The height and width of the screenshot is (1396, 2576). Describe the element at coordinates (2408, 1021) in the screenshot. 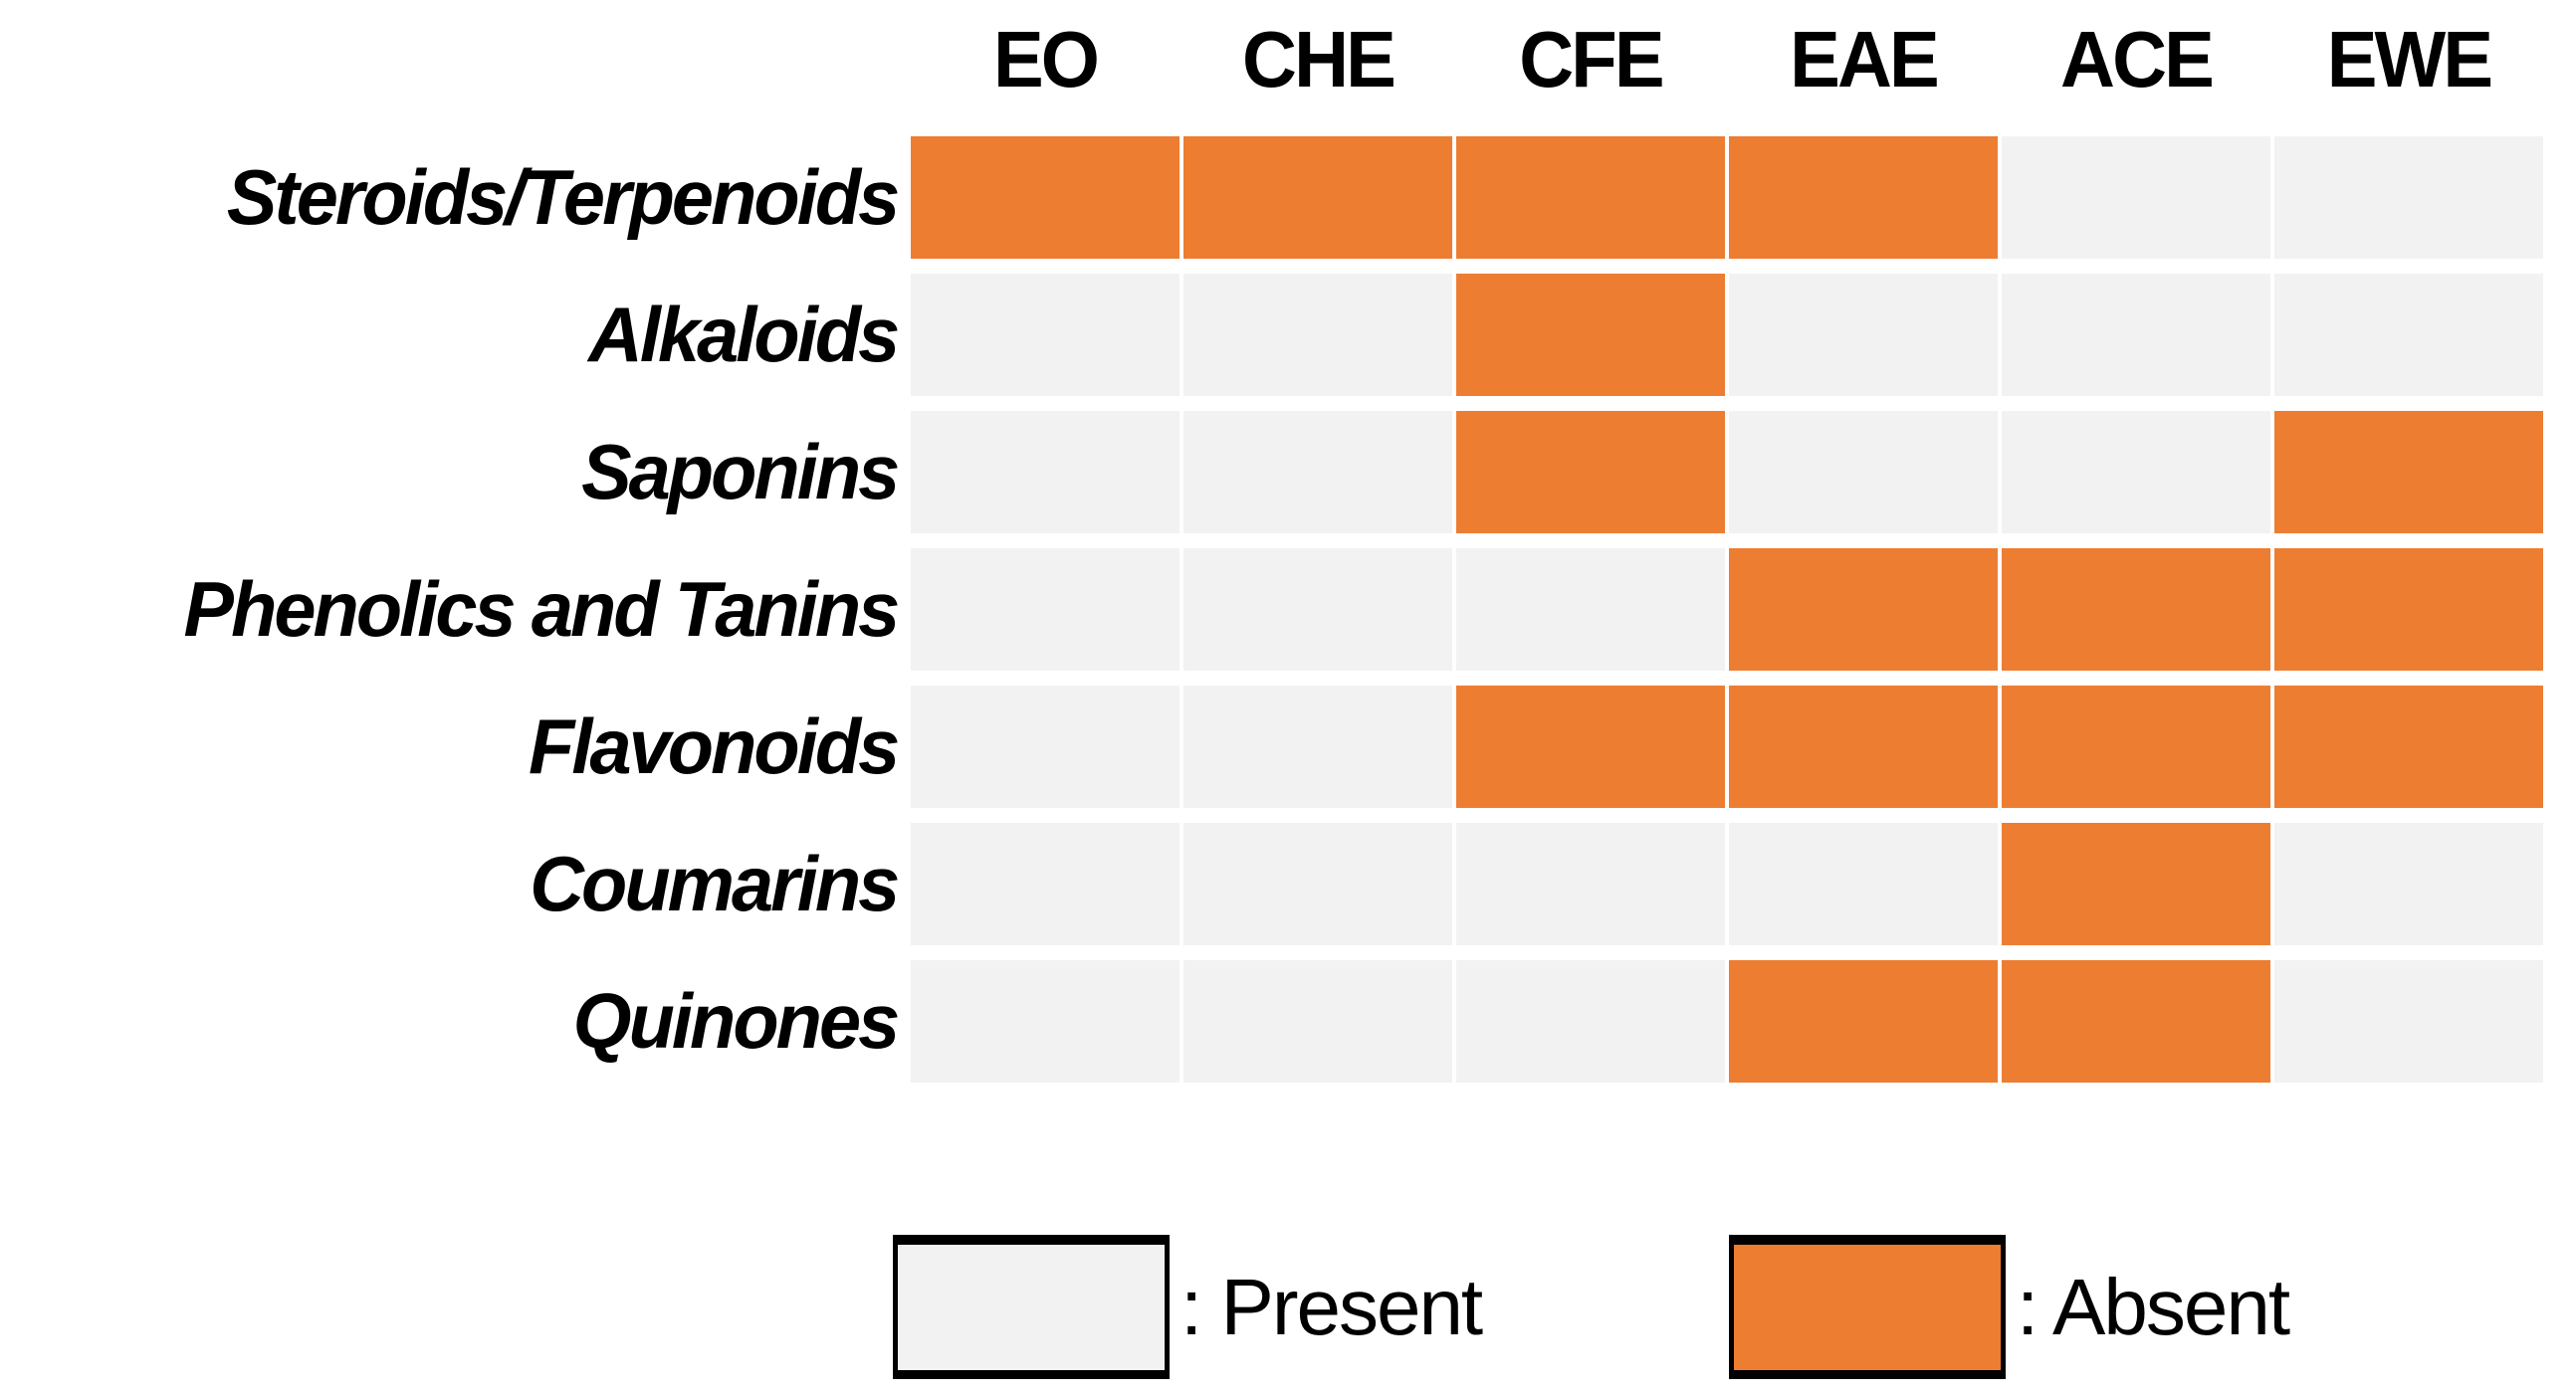

I see `cell-quinones-ewe` at that location.